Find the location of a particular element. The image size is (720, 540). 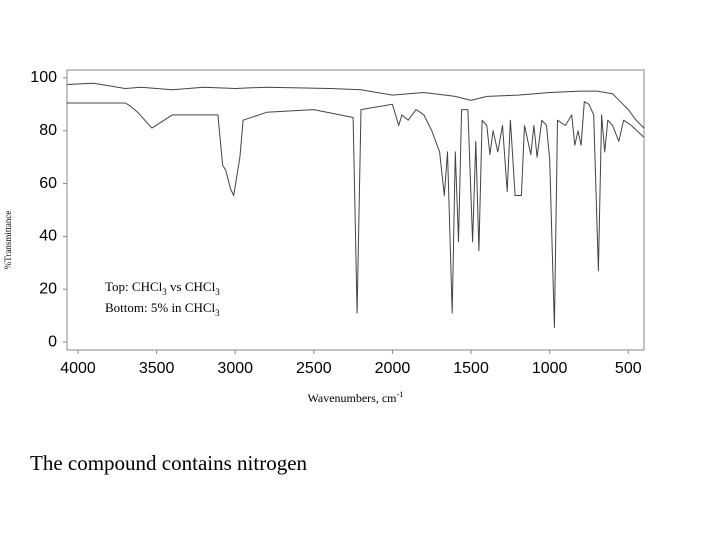

y-tick-label: 0 is located at coordinates (52, 341).